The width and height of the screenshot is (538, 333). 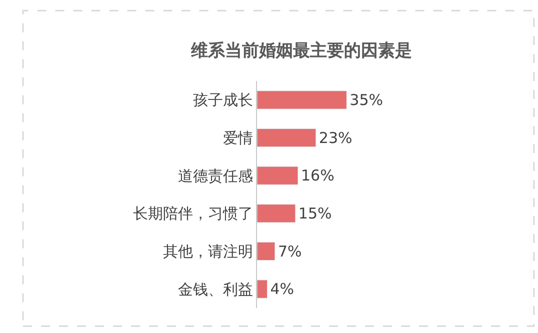 I want to click on data-label: 4%, so click(x=282, y=289).